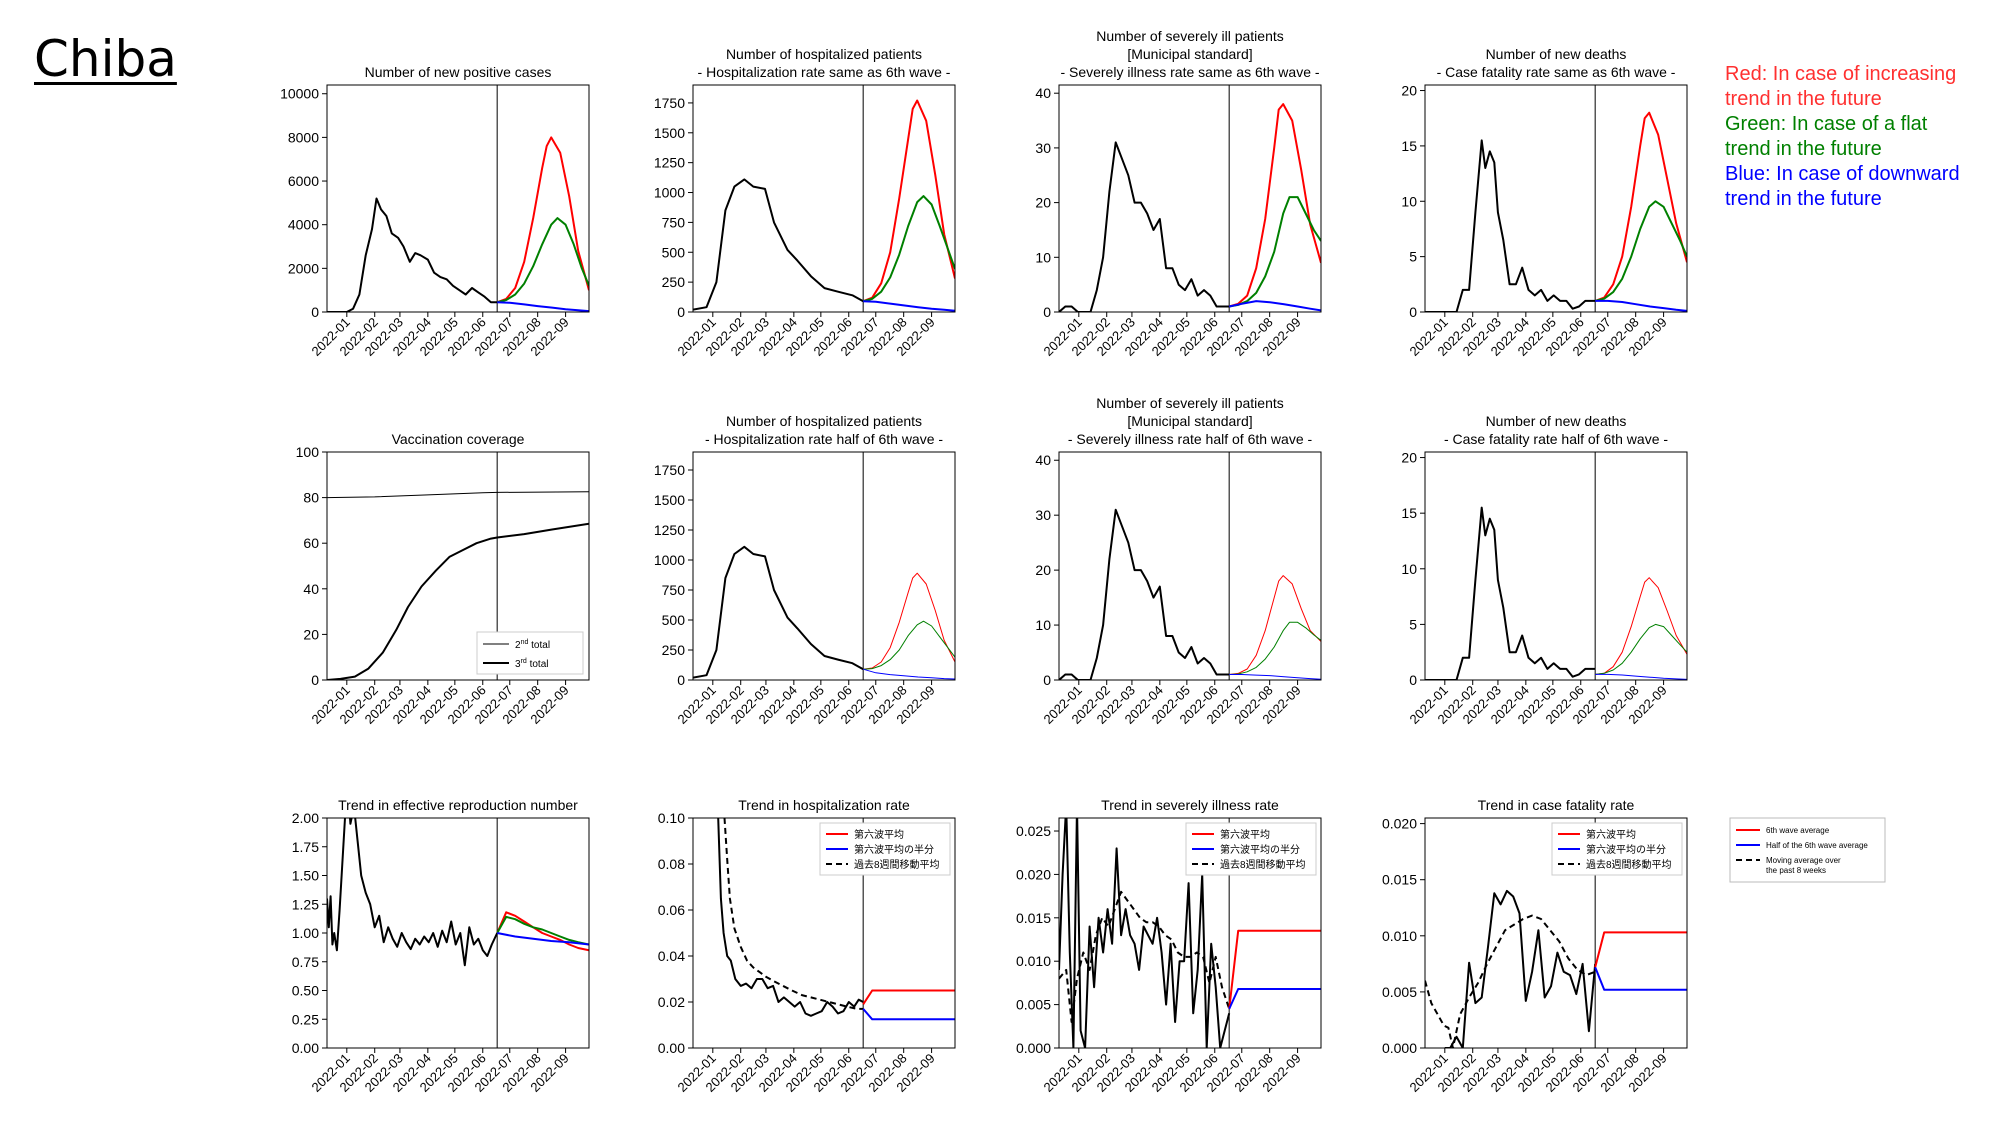 Image resolution: width=2000 pixels, height=1125 pixels. Describe the element at coordinates (305, 962) in the screenshot. I see `y-tick-label: 0.75` at that location.